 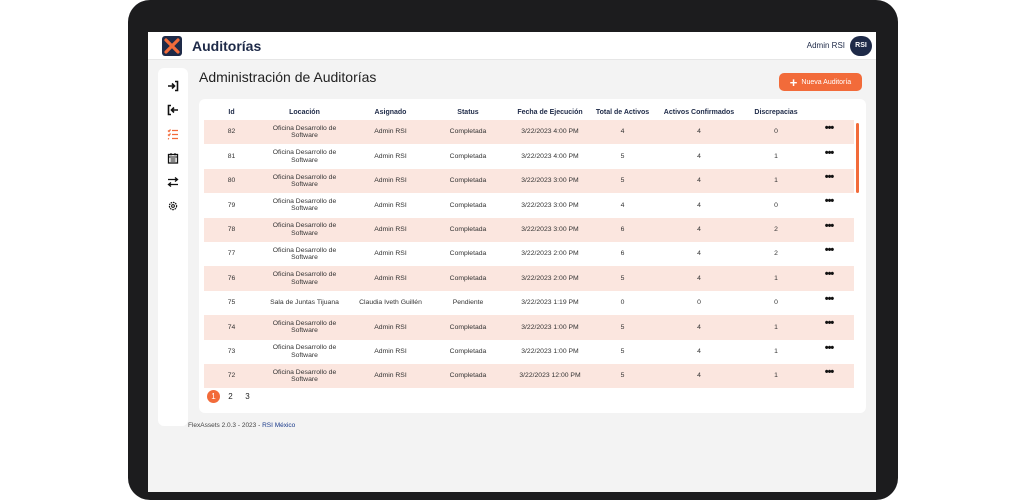 I want to click on page-button-1: 1, so click(x=213, y=396).